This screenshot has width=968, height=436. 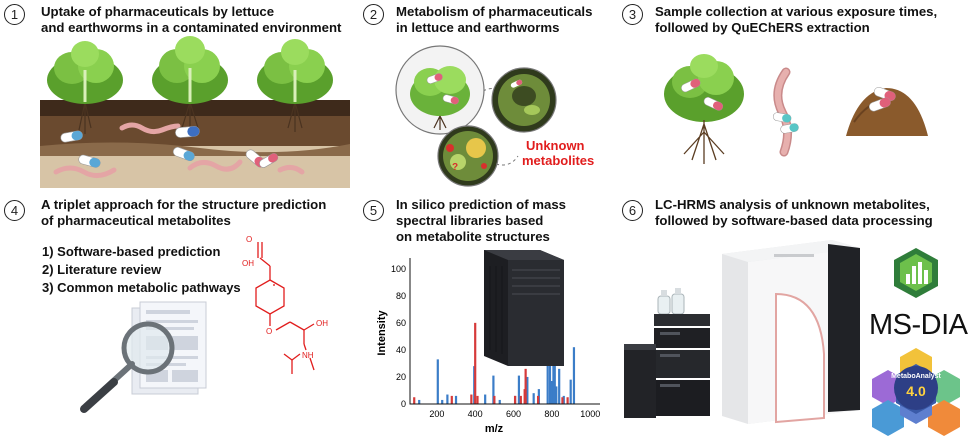 What do you see at coordinates (671, 301) in the screenshot?
I see `solvent-bottle-icon` at bounding box center [671, 301].